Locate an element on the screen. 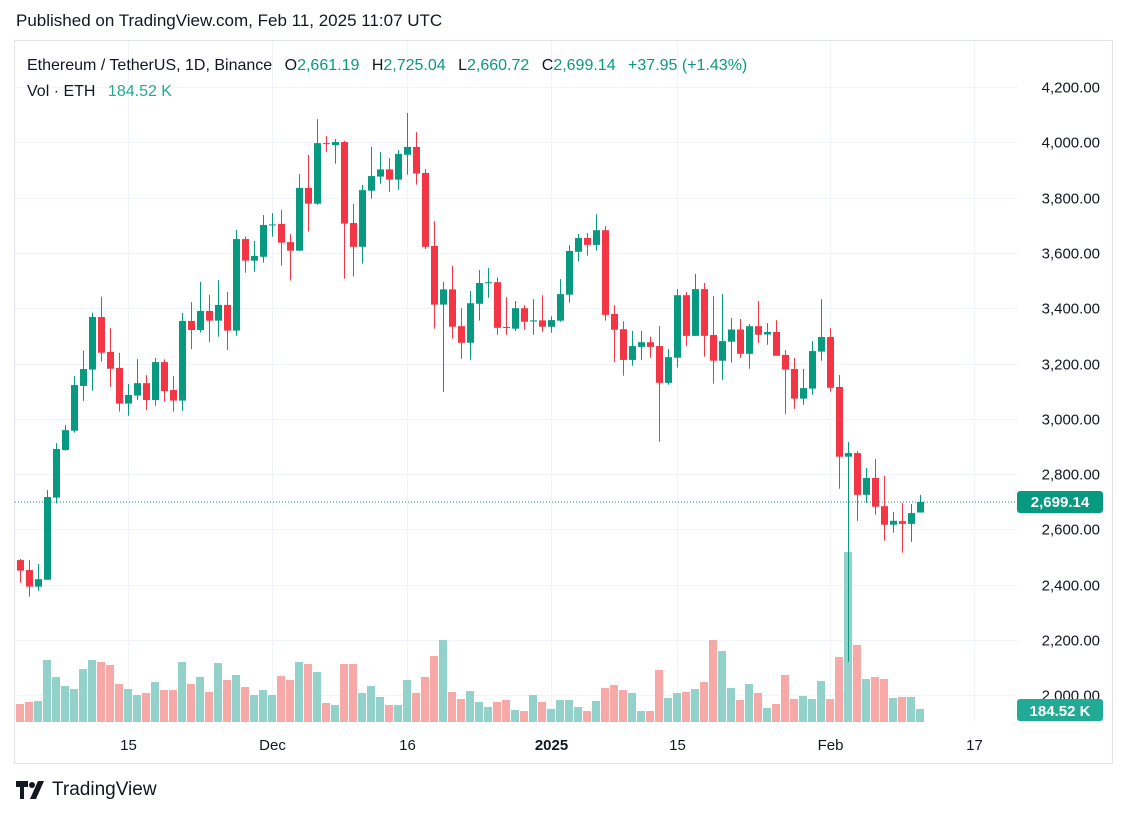 This screenshot has width=1128, height=817. last-price-label: 2,699.14 is located at coordinates (1060, 502).